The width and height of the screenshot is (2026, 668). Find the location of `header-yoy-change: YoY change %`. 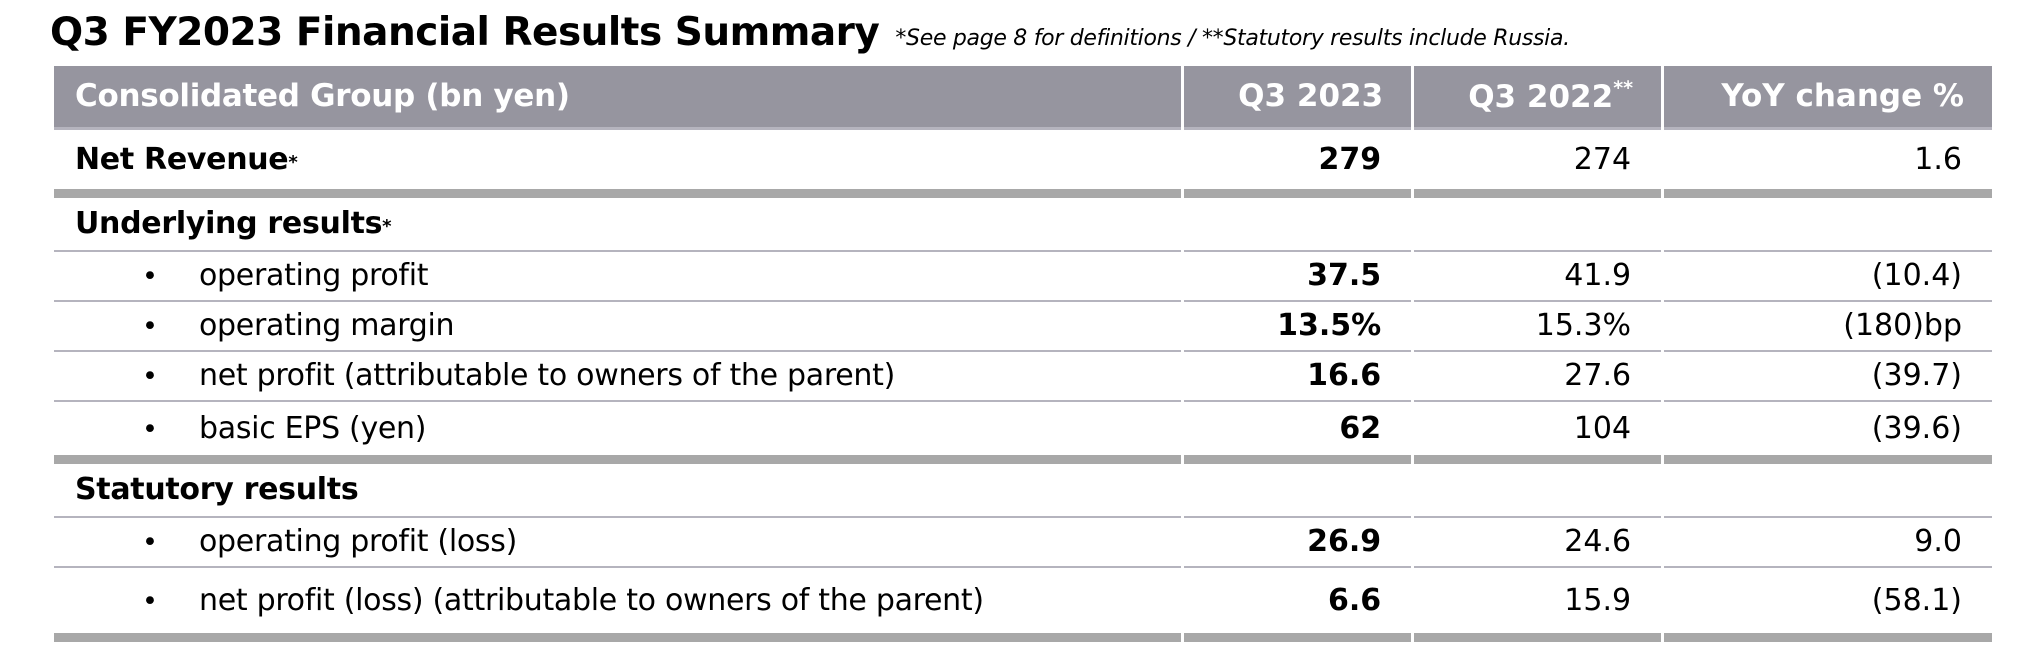

header-yoy-change: YoY change % is located at coordinates (1828, 97).